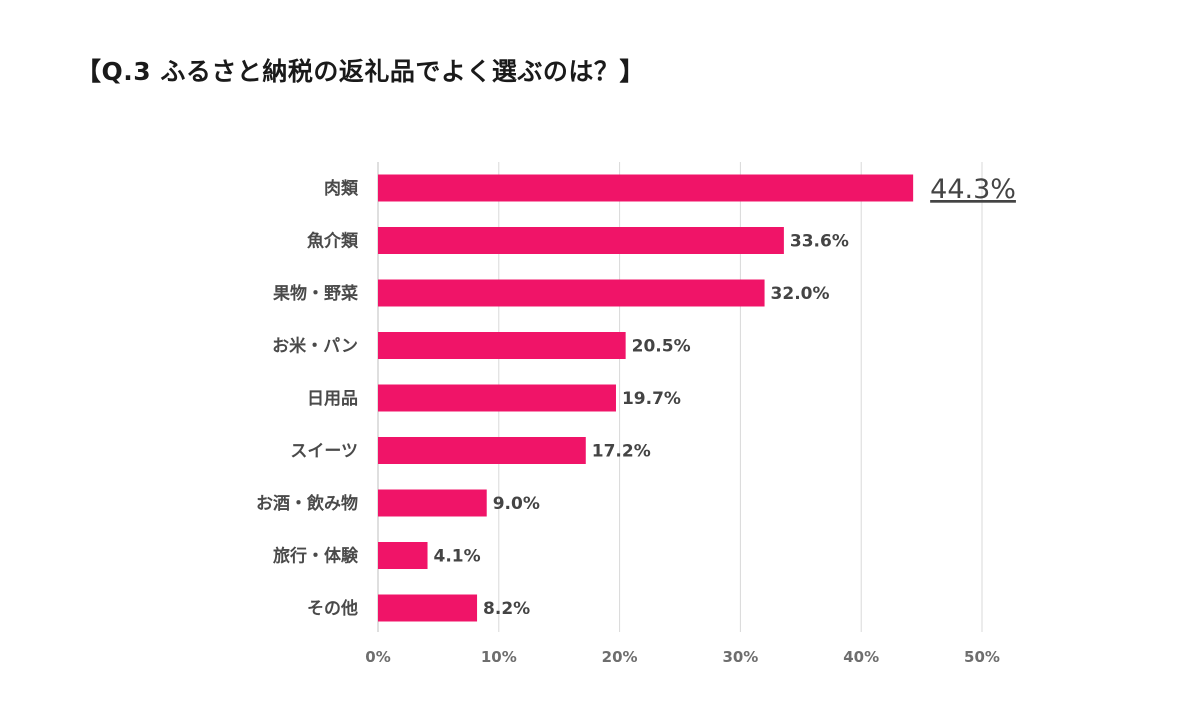 The height and width of the screenshot is (711, 1200). What do you see at coordinates (377, 657) in the screenshot?
I see `x-tick-label: 0%` at bounding box center [377, 657].